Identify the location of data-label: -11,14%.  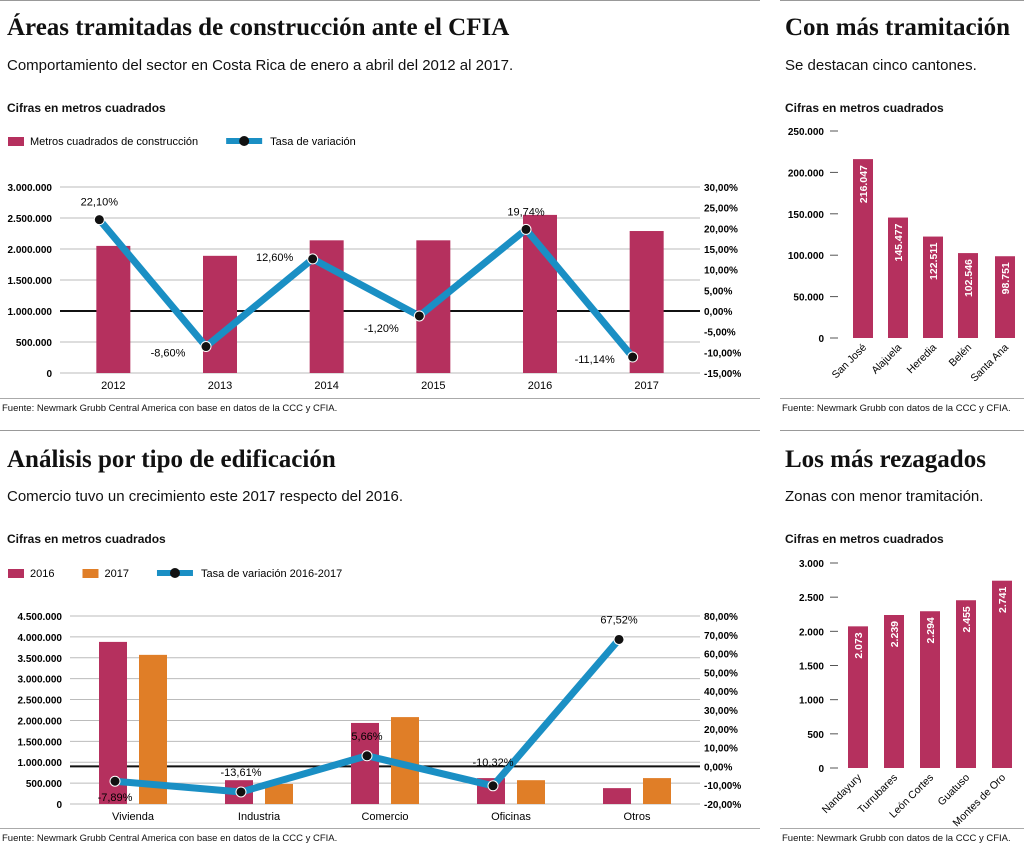
(595, 360).